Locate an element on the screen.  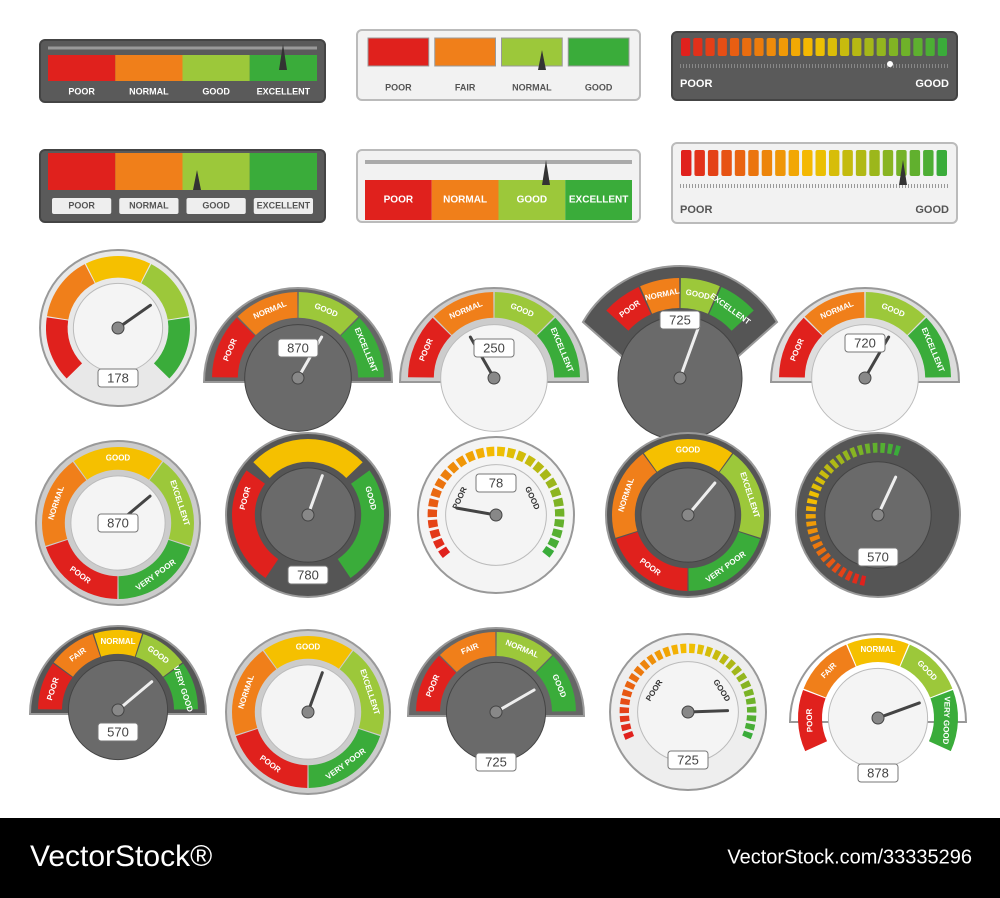
reading: 720 is located at coordinates (865, 342).